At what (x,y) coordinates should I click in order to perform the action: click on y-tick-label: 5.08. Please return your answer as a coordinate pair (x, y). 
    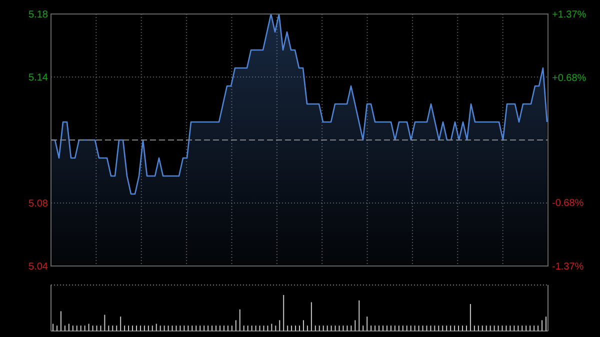
    Looking at the image, I should click on (38, 204).